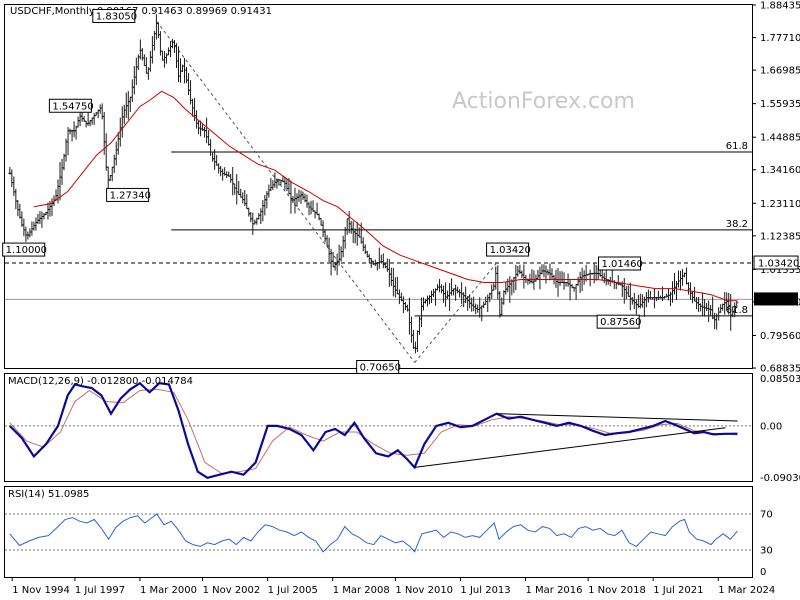 This screenshot has height=600, width=800. What do you see at coordinates (232, 590) in the screenshot?
I see `x-axis-label: 1 Nov 2002` at bounding box center [232, 590].